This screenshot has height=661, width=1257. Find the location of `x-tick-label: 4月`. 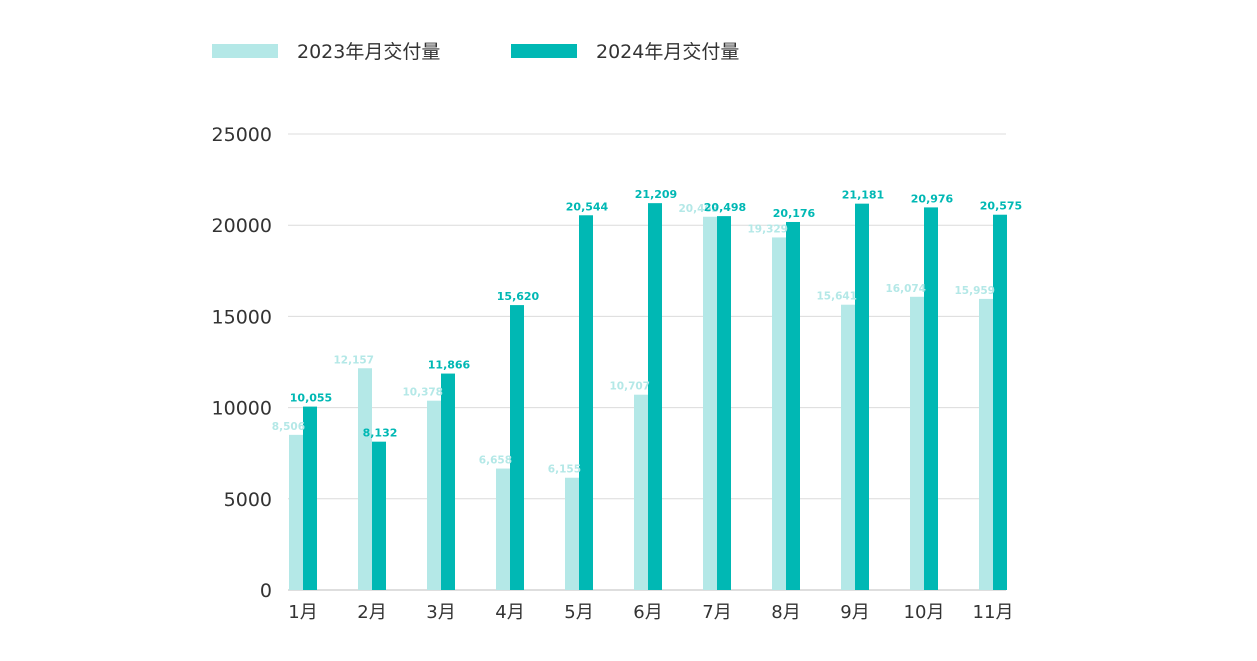

x-tick-label: 4月 is located at coordinates (509, 612).